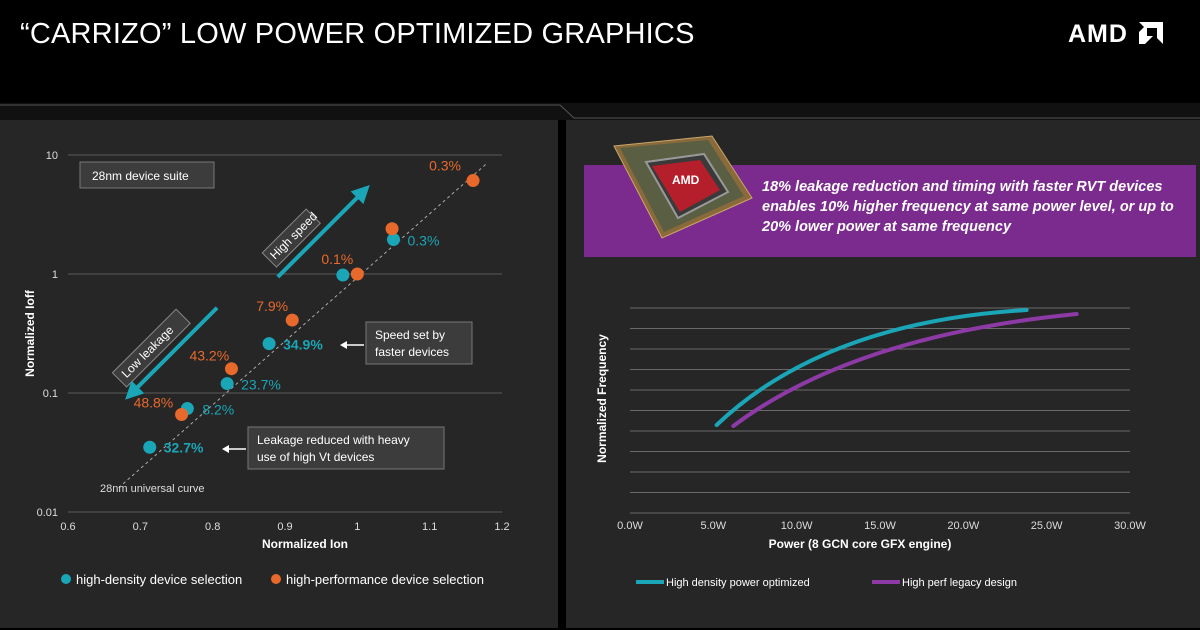 The image size is (1200, 630). What do you see at coordinates (357, 34) in the screenshot?
I see `page-title: “CARRIZO” LOW POWER OPTIMIZED GRAPHICS` at bounding box center [357, 34].